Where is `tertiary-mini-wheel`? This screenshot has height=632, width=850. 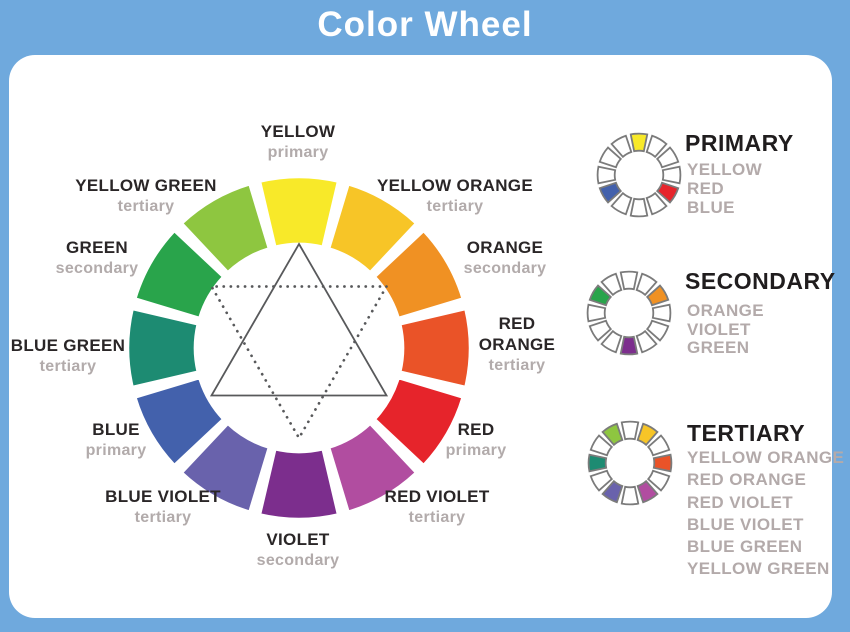 tertiary-mini-wheel is located at coordinates (630, 463).